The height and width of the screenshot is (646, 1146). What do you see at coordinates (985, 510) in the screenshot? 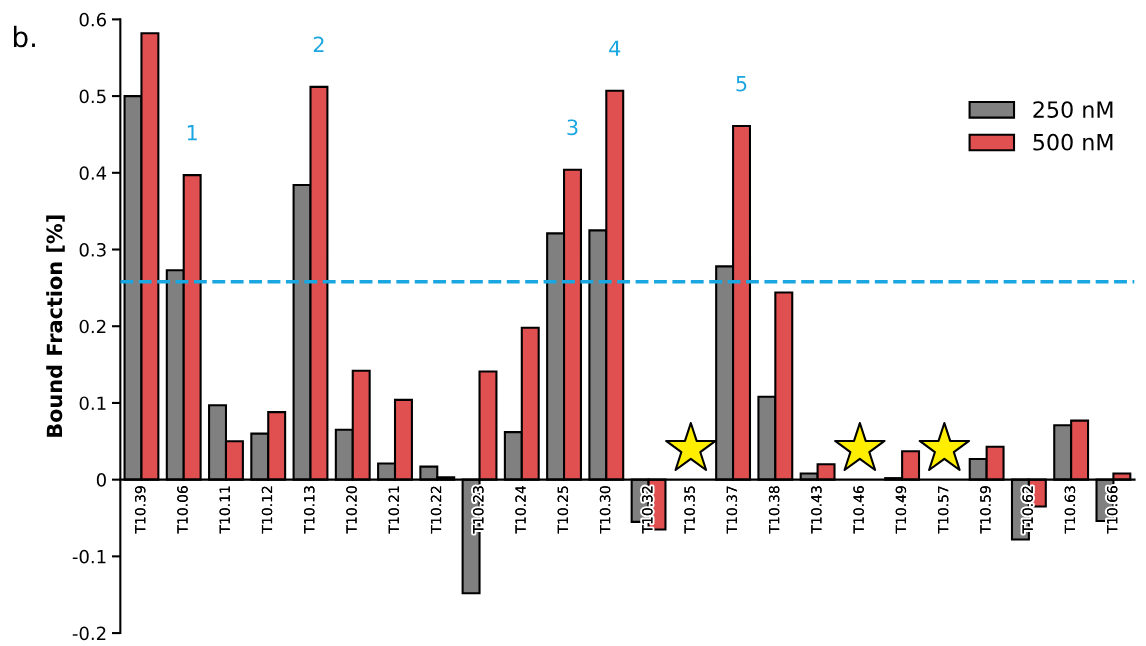
I see `x-tick-label: T10.59` at bounding box center [985, 510].